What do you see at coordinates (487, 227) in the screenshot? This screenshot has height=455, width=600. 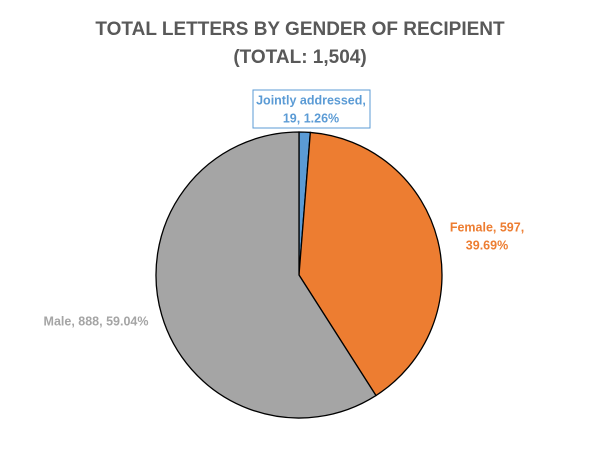 I see `data-label: Female, 597,` at bounding box center [487, 227].